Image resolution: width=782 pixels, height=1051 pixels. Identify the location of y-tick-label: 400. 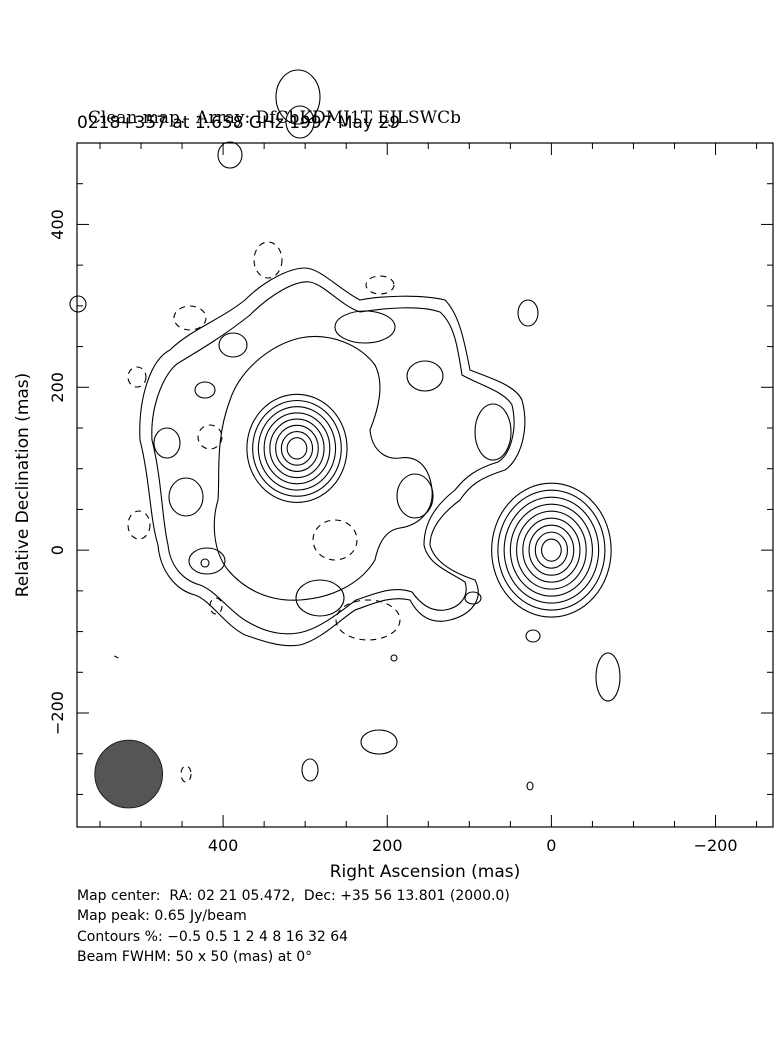
(57, 224).